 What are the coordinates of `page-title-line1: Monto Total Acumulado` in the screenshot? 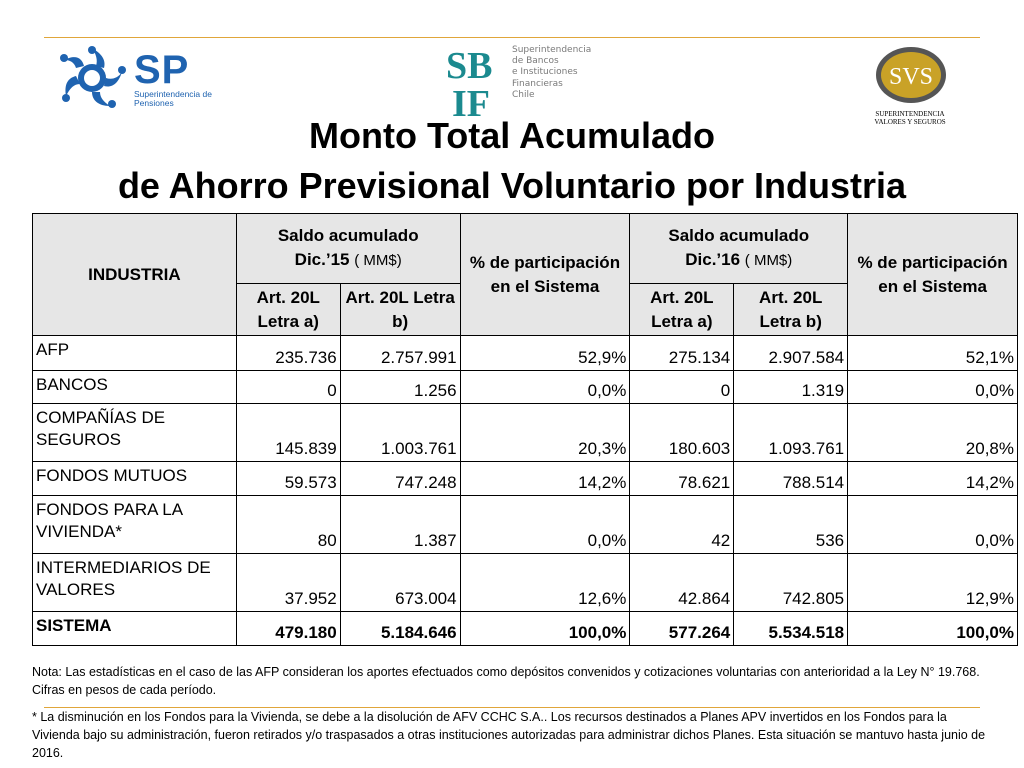 It's located at (512, 135).